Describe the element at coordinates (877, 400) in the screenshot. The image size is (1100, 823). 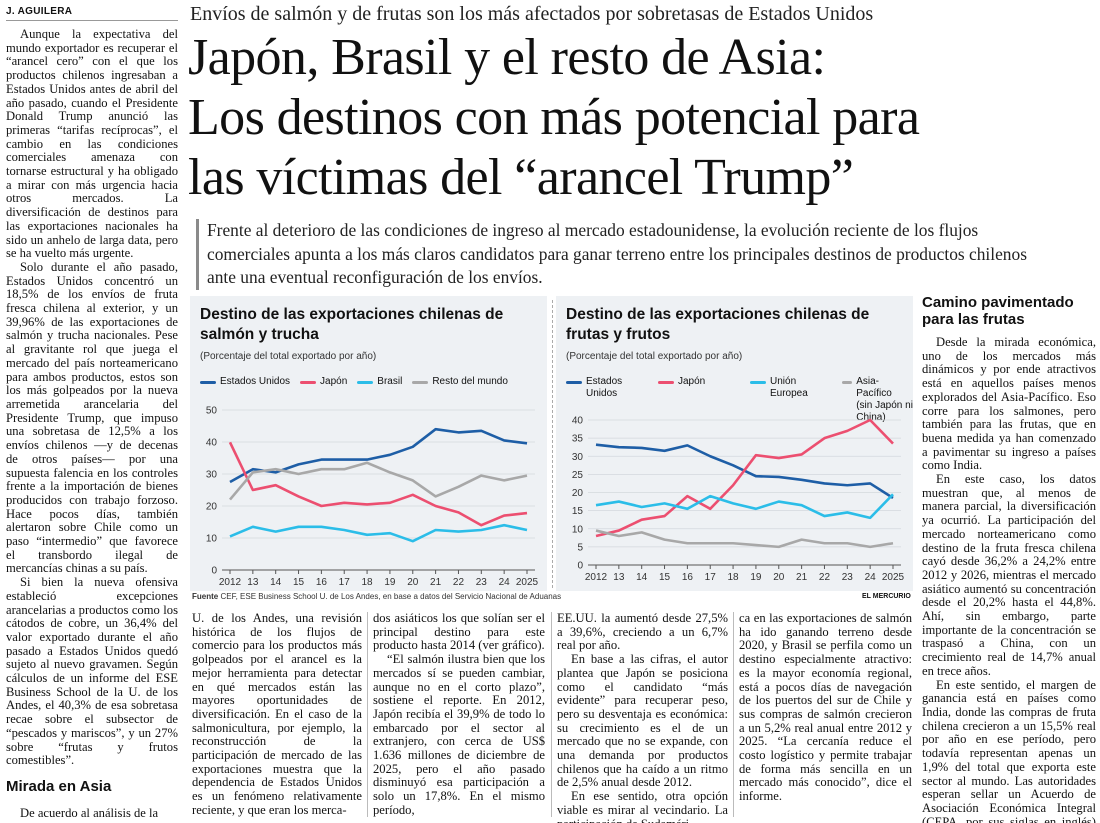
I see `legend-item: Asia-Pacífico (sin Japón ni China)` at that location.